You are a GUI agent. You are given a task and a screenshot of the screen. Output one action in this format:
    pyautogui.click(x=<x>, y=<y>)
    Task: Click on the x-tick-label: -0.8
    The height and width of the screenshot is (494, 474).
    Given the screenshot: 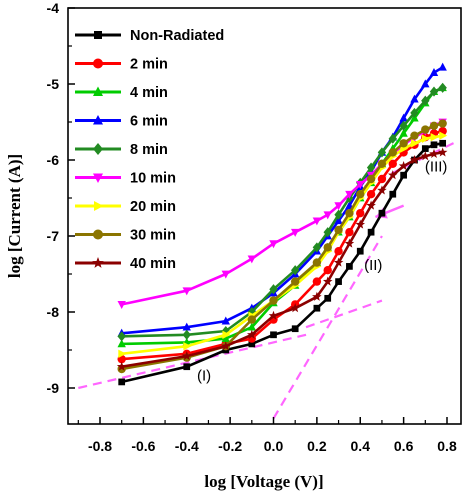 What is the action you would take?
    pyautogui.click(x=100, y=446)
    